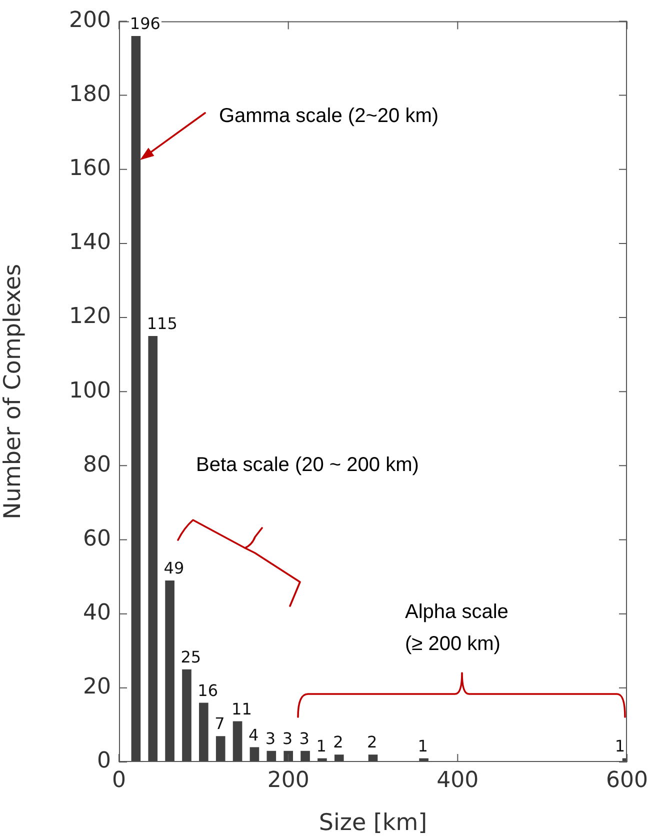  I want to click on x-tick-label: 400, so click(457, 780).